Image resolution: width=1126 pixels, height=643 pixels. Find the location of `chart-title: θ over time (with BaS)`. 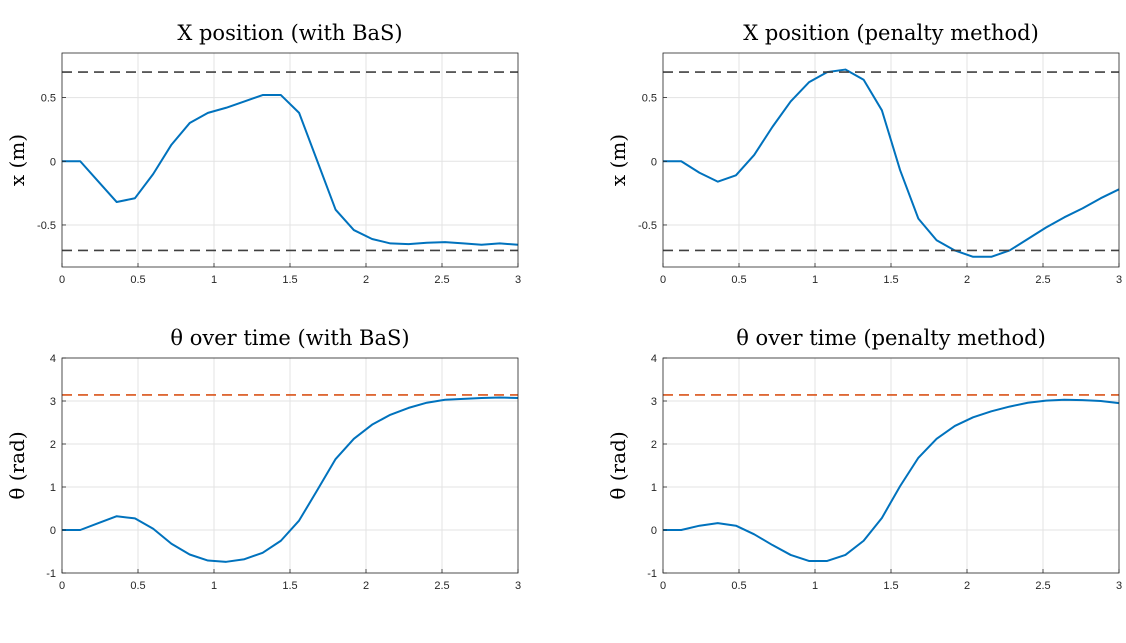

chart-title: θ over time (with BaS) is located at coordinates (289, 338).